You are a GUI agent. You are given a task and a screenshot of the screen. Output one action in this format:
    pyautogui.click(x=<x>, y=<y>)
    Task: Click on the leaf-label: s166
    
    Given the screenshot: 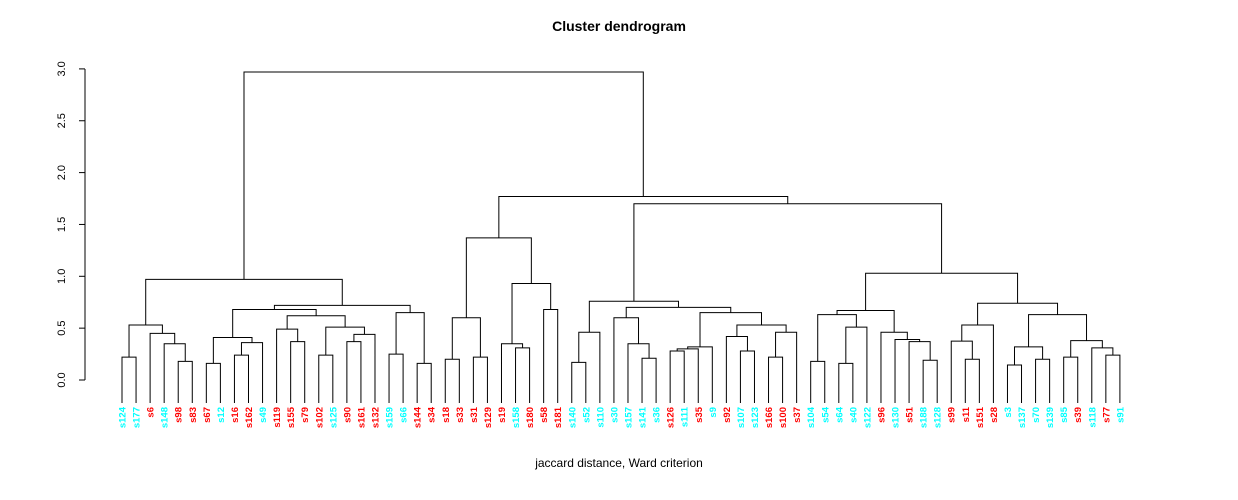 What is the action you would take?
    pyautogui.click(x=769, y=417)
    